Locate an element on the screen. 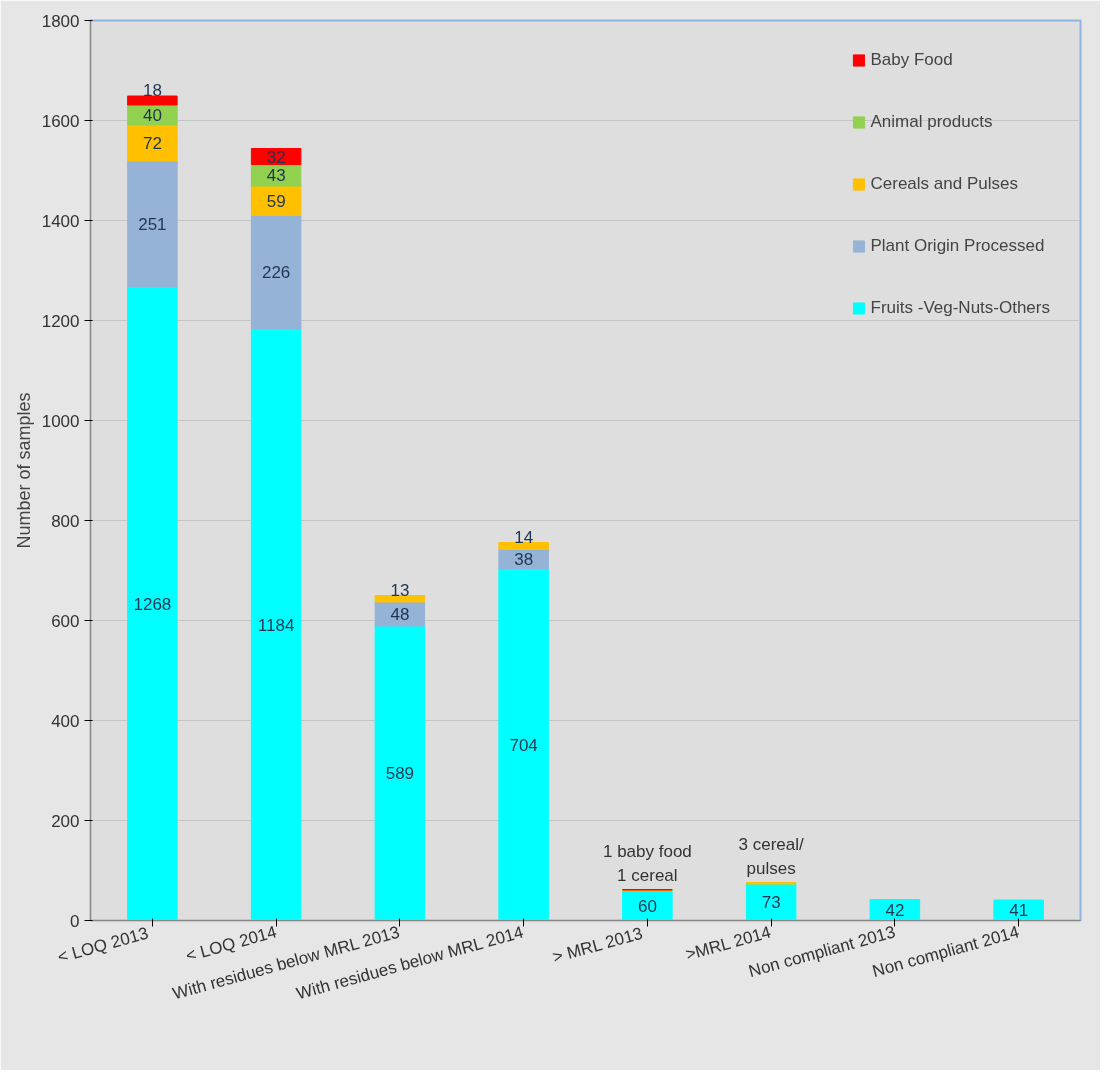 The height and width of the screenshot is (1085, 1120). data-label: 32 is located at coordinates (276, 157).